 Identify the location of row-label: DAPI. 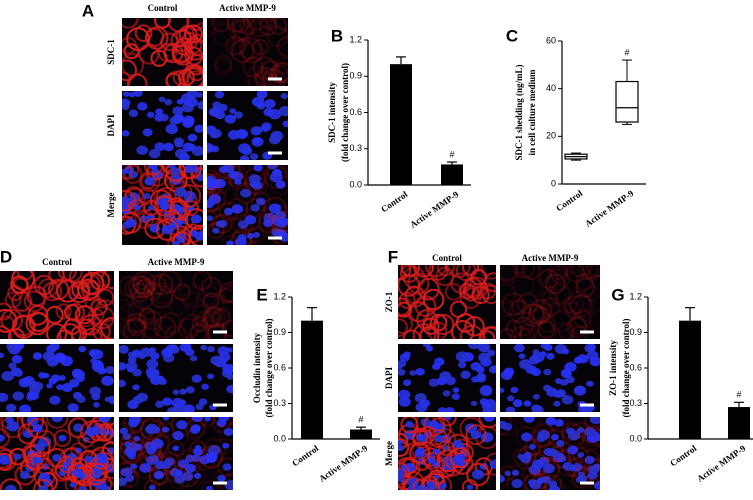
(111, 125).